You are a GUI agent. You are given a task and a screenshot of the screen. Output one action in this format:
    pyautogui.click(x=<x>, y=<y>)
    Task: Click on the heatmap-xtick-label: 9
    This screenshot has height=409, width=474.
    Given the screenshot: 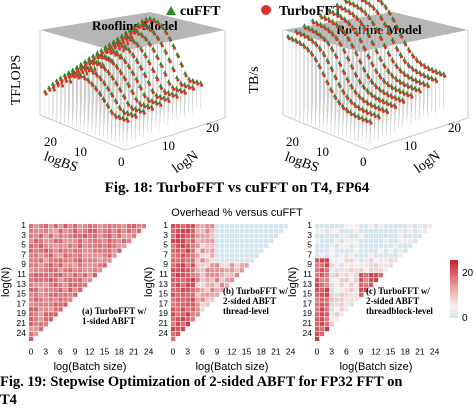 What is the action you would take?
    pyautogui.click(x=361, y=352)
    